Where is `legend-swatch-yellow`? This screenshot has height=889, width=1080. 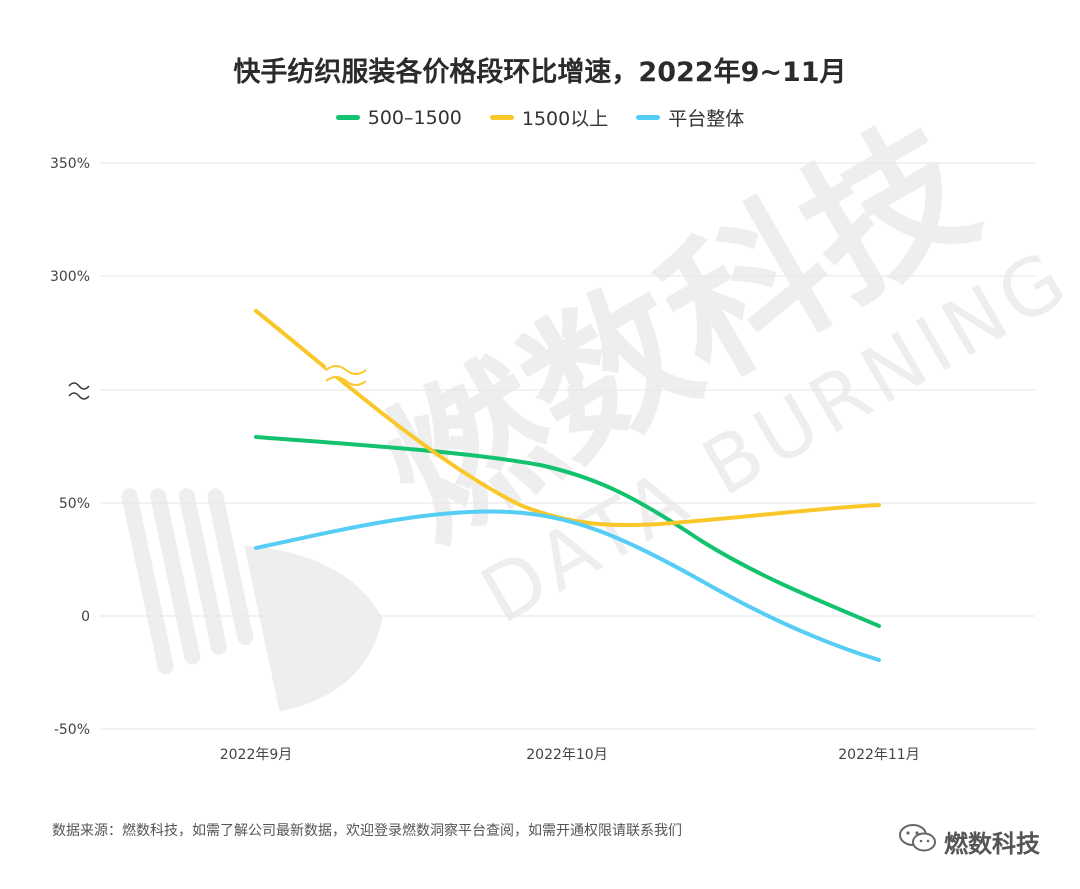
legend-swatch-yellow is located at coordinates (501, 117).